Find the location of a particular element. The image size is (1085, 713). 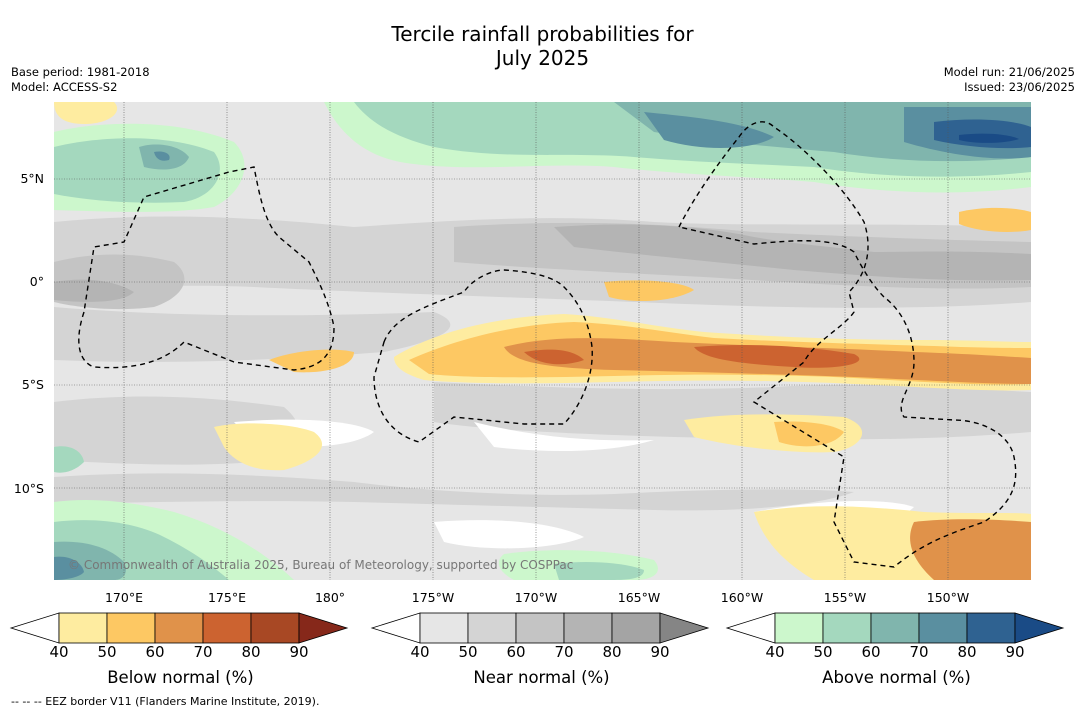

below-tick-40: 40 is located at coordinates (59, 652).